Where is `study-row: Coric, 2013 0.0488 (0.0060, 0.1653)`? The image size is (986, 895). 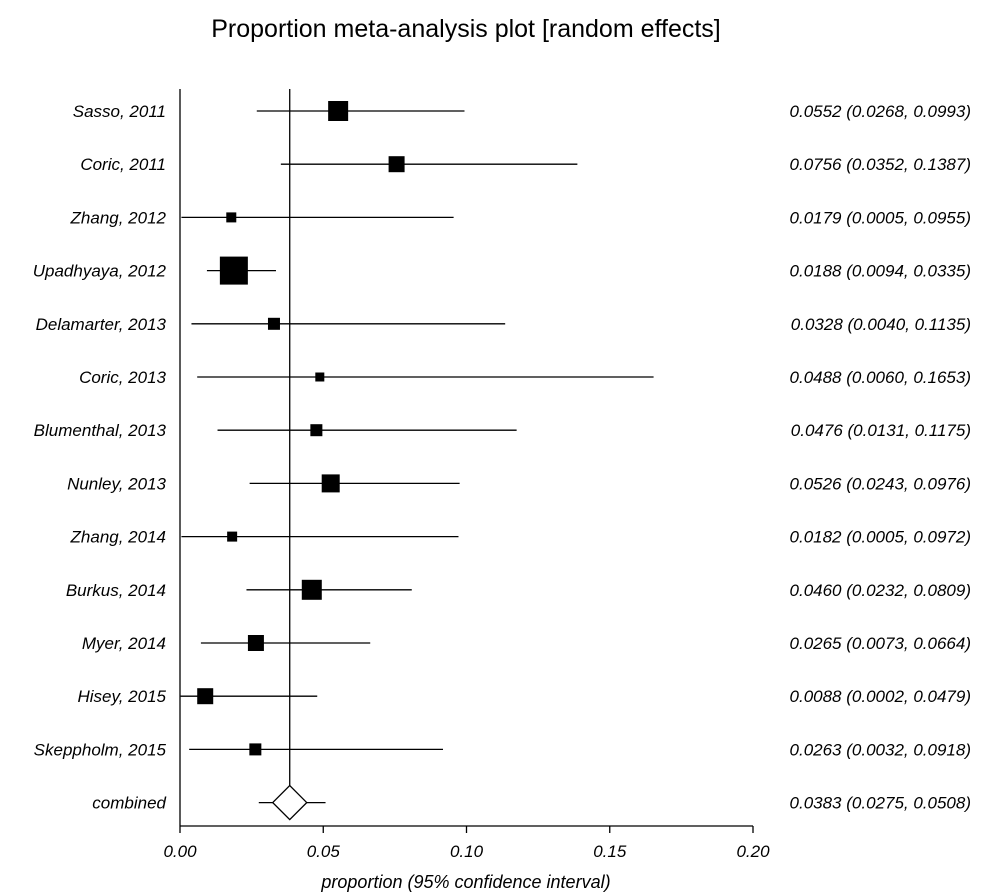 study-row: Coric, 2013 0.0488 (0.0060, 0.1653) is located at coordinates (525, 377).